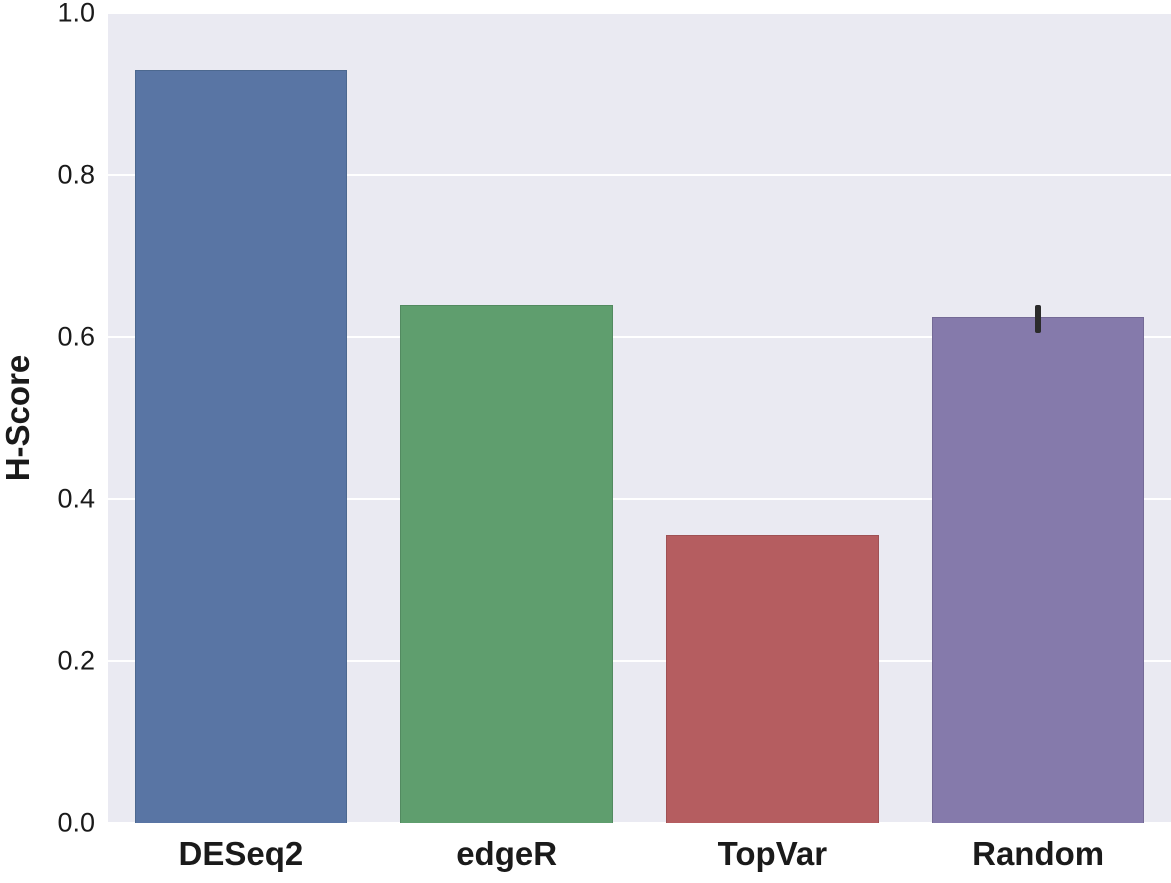 The width and height of the screenshot is (1171, 883). What do you see at coordinates (76, 660) in the screenshot?
I see `y-tick-label: 0.2` at bounding box center [76, 660].